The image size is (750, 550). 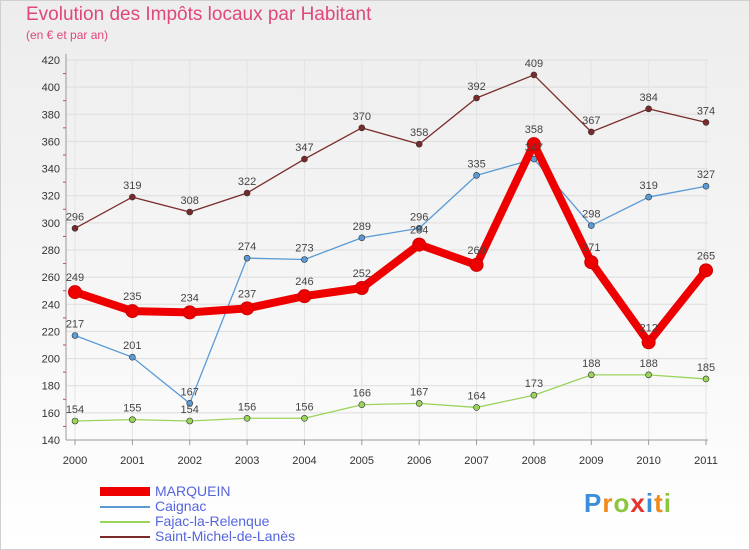 What do you see at coordinates (534, 461) in the screenshot?
I see `x-tick-label: 2008` at bounding box center [534, 461].